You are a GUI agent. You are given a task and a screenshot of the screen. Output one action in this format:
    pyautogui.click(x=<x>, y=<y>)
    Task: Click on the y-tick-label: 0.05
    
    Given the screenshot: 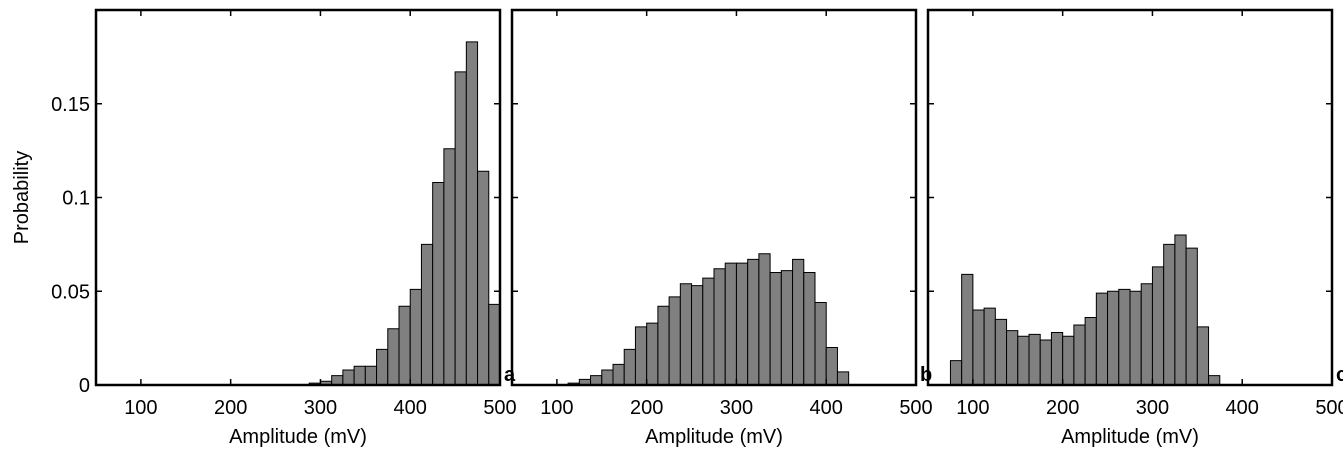 What is the action you would take?
    pyautogui.click(x=70, y=292)
    